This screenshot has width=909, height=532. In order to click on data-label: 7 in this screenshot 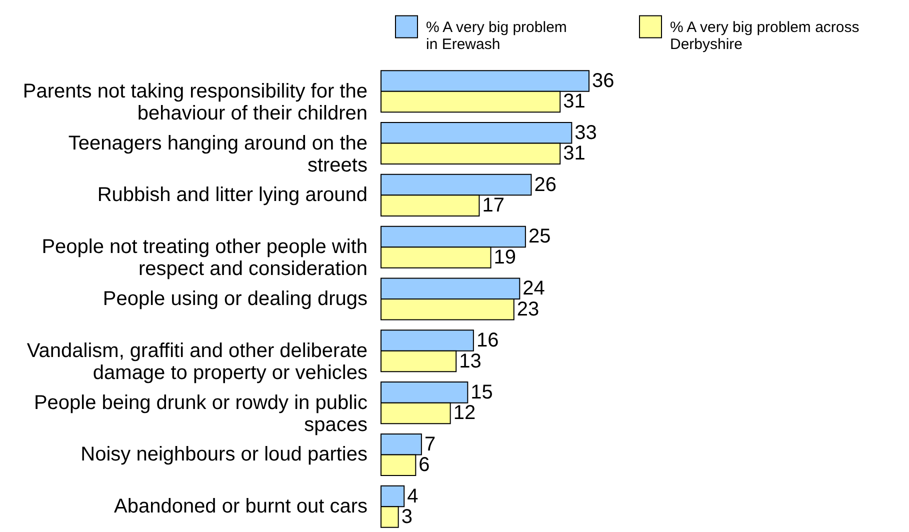, I will do `click(430, 444)`.